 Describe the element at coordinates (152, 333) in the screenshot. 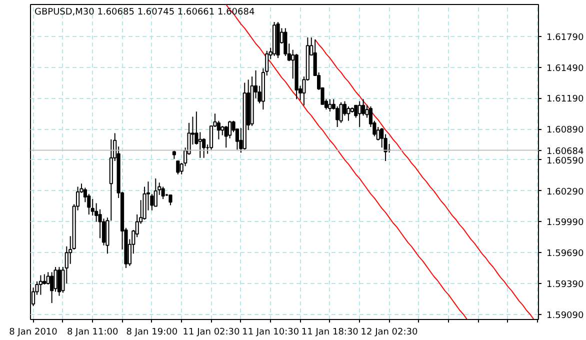

I see `x-tick-label: 8 Jan 19:00` at that location.